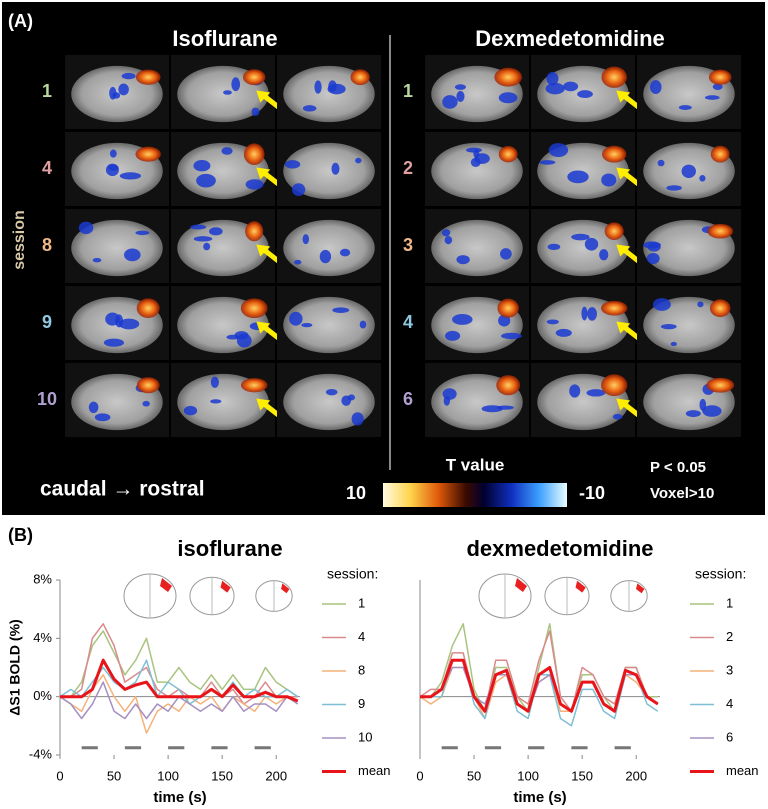  Describe the element at coordinates (528, 775) in the screenshot. I see `x-tick-label: 100` at that location.